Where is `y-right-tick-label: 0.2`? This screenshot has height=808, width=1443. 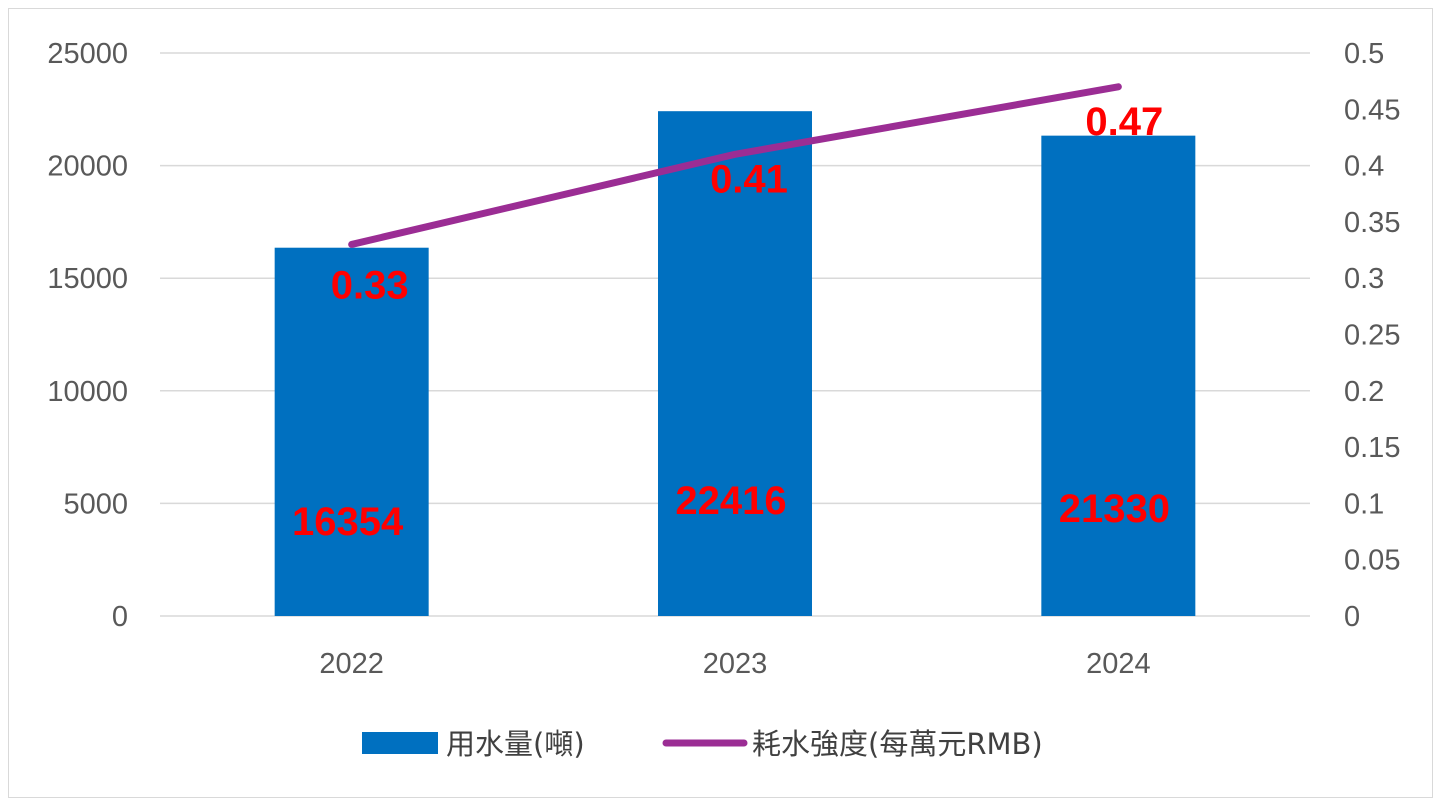 y-right-tick-label: 0.2 is located at coordinates (1364, 392).